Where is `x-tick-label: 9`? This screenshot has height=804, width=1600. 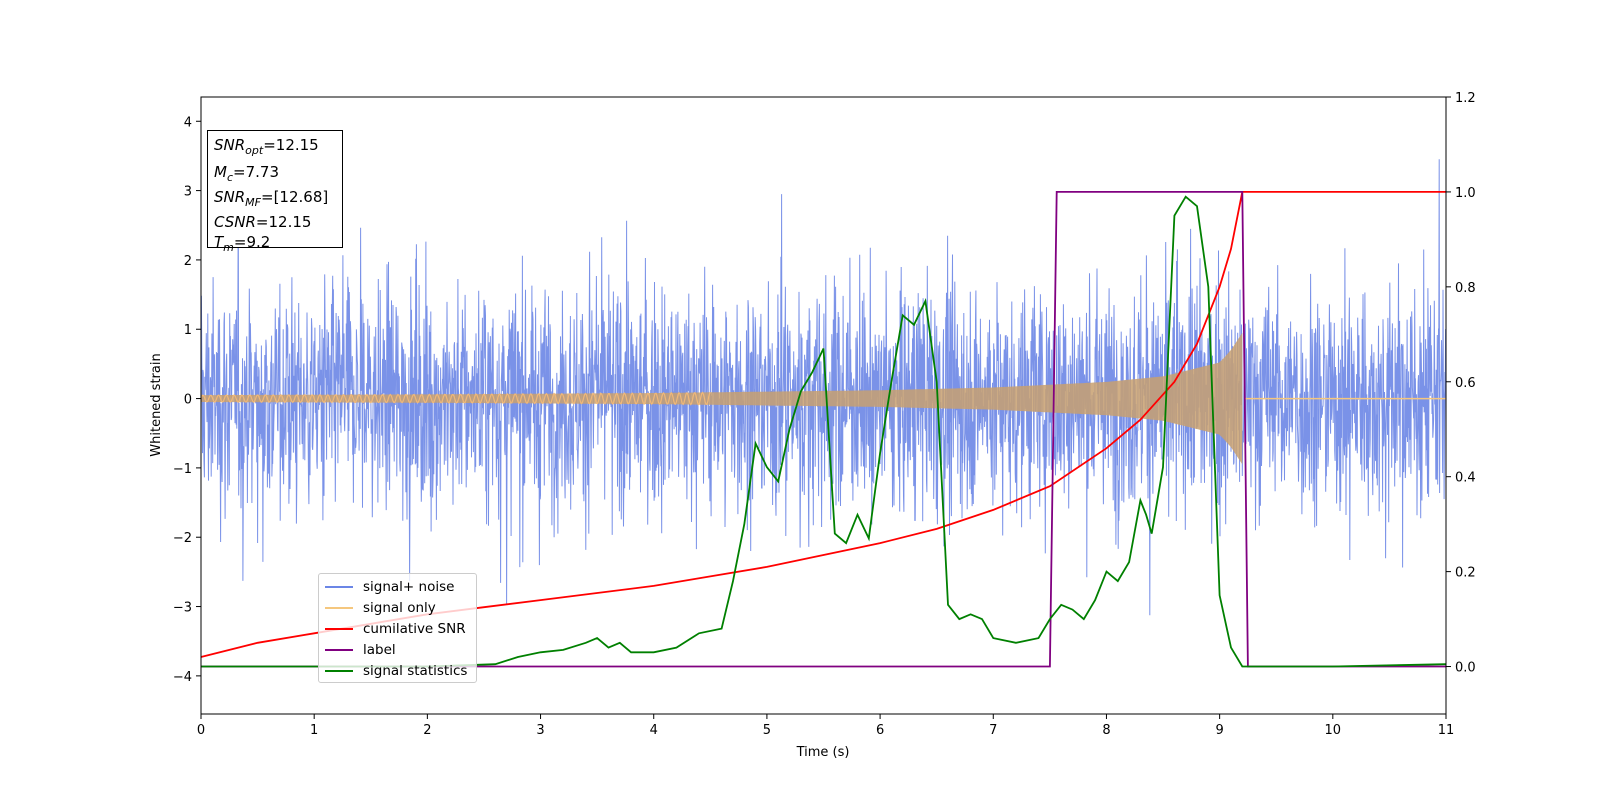
x-tick-label: 9 is located at coordinates (1219, 730).